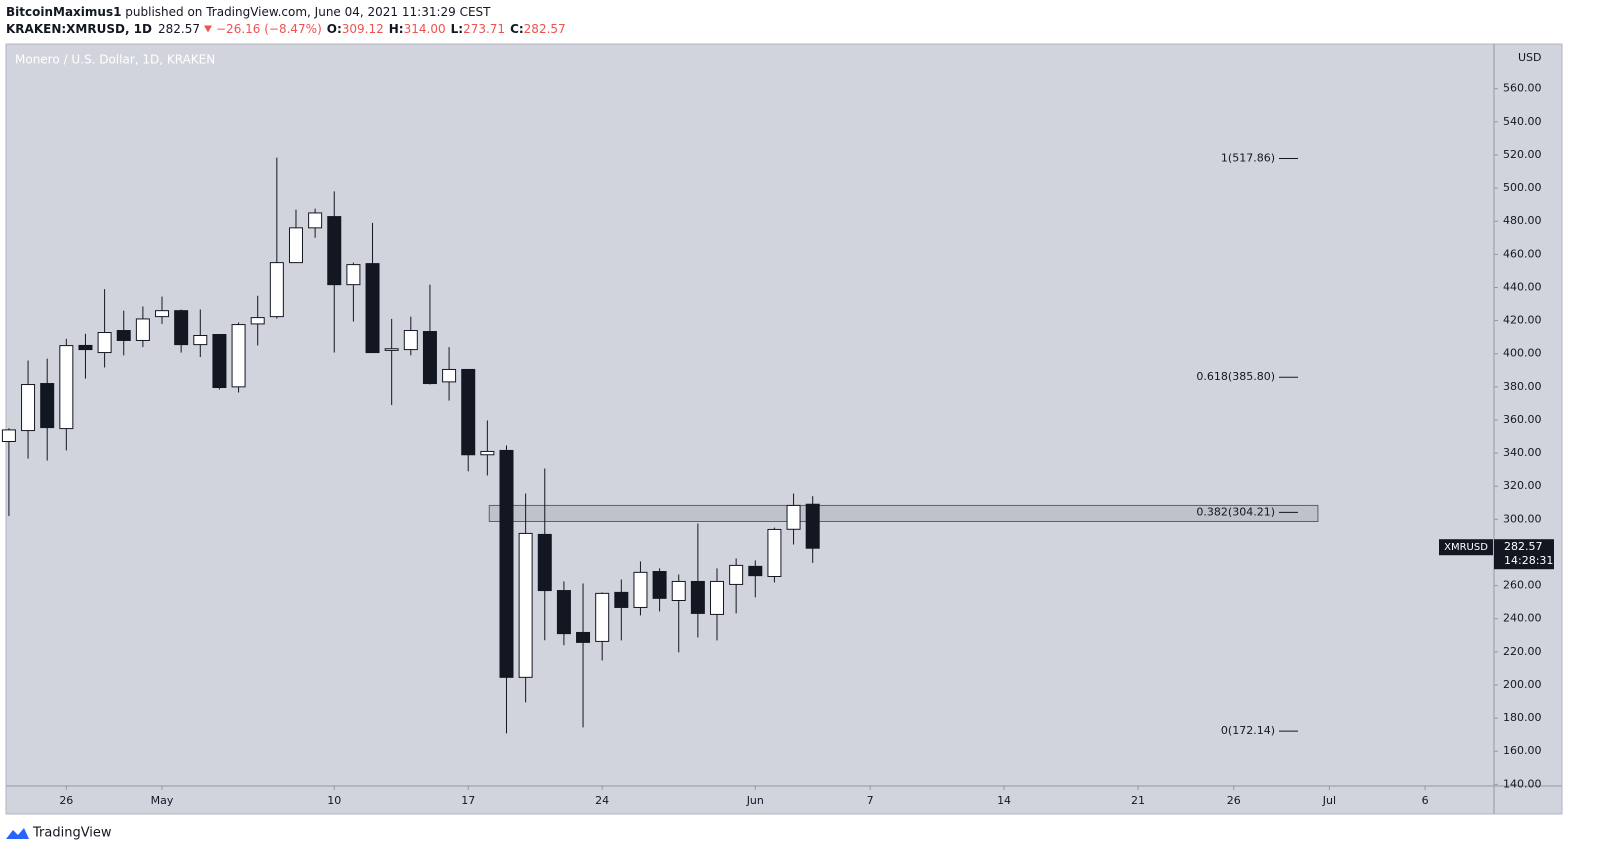 The width and height of the screenshot is (1597, 867). Describe the element at coordinates (870, 800) in the screenshot. I see `x-tick-label: 7` at that location.